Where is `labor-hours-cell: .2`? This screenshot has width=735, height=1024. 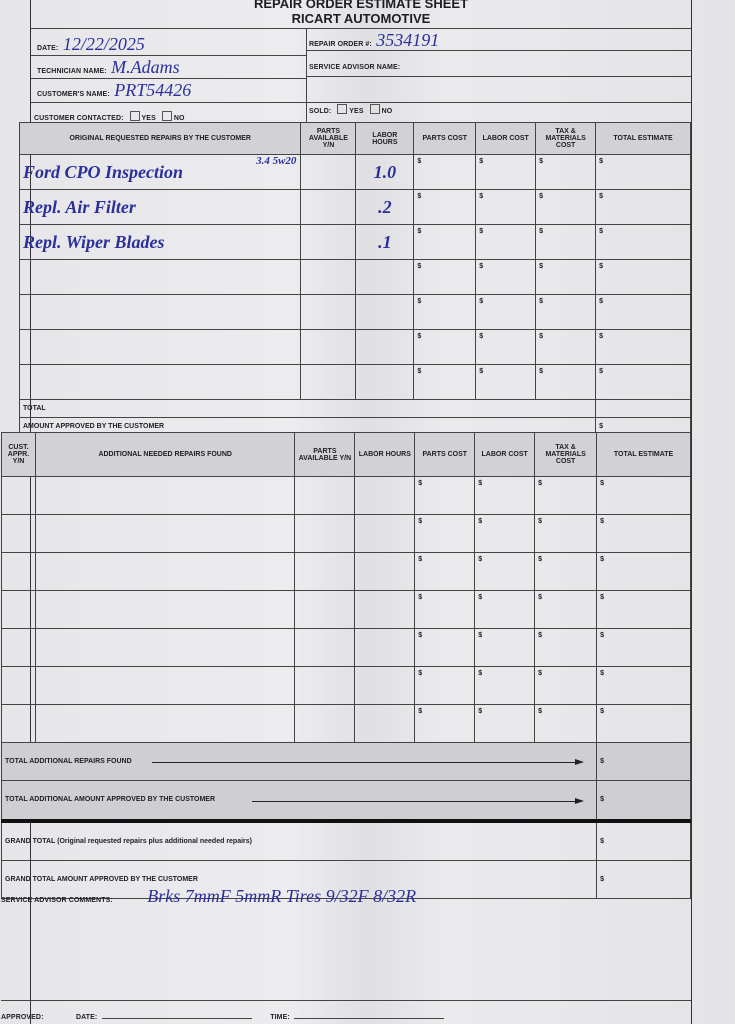
labor-hours-cell: .2 is located at coordinates (385, 207).